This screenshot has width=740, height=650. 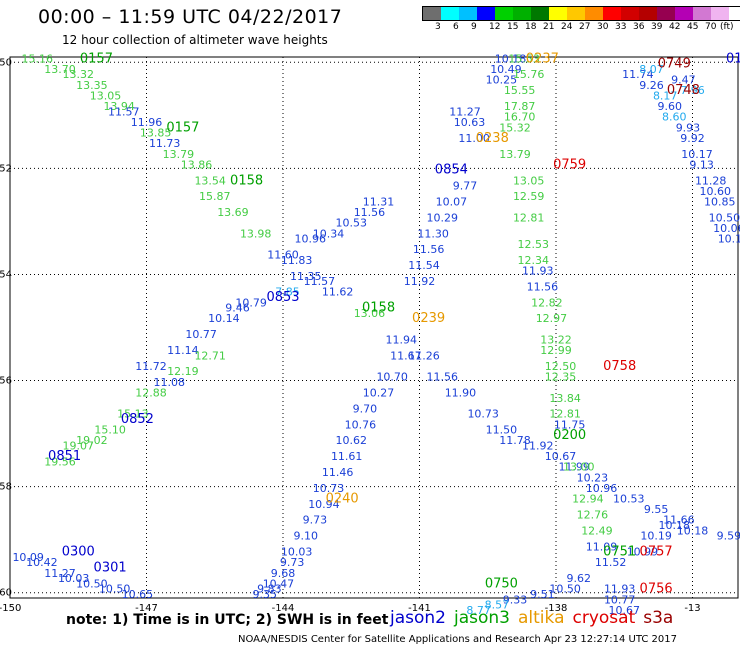 I want to click on wave-height-value: 10.07, so click(x=452, y=202).